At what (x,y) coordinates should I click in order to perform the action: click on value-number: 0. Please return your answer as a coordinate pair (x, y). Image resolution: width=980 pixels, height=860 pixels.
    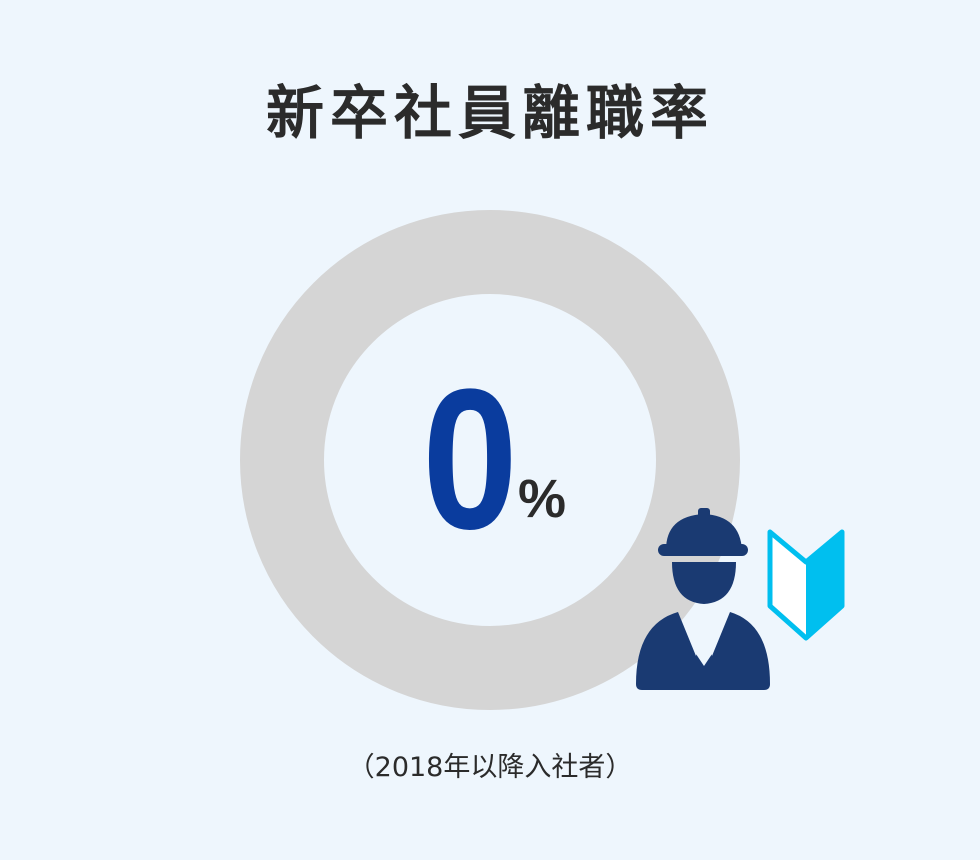
    Looking at the image, I should click on (470, 459).